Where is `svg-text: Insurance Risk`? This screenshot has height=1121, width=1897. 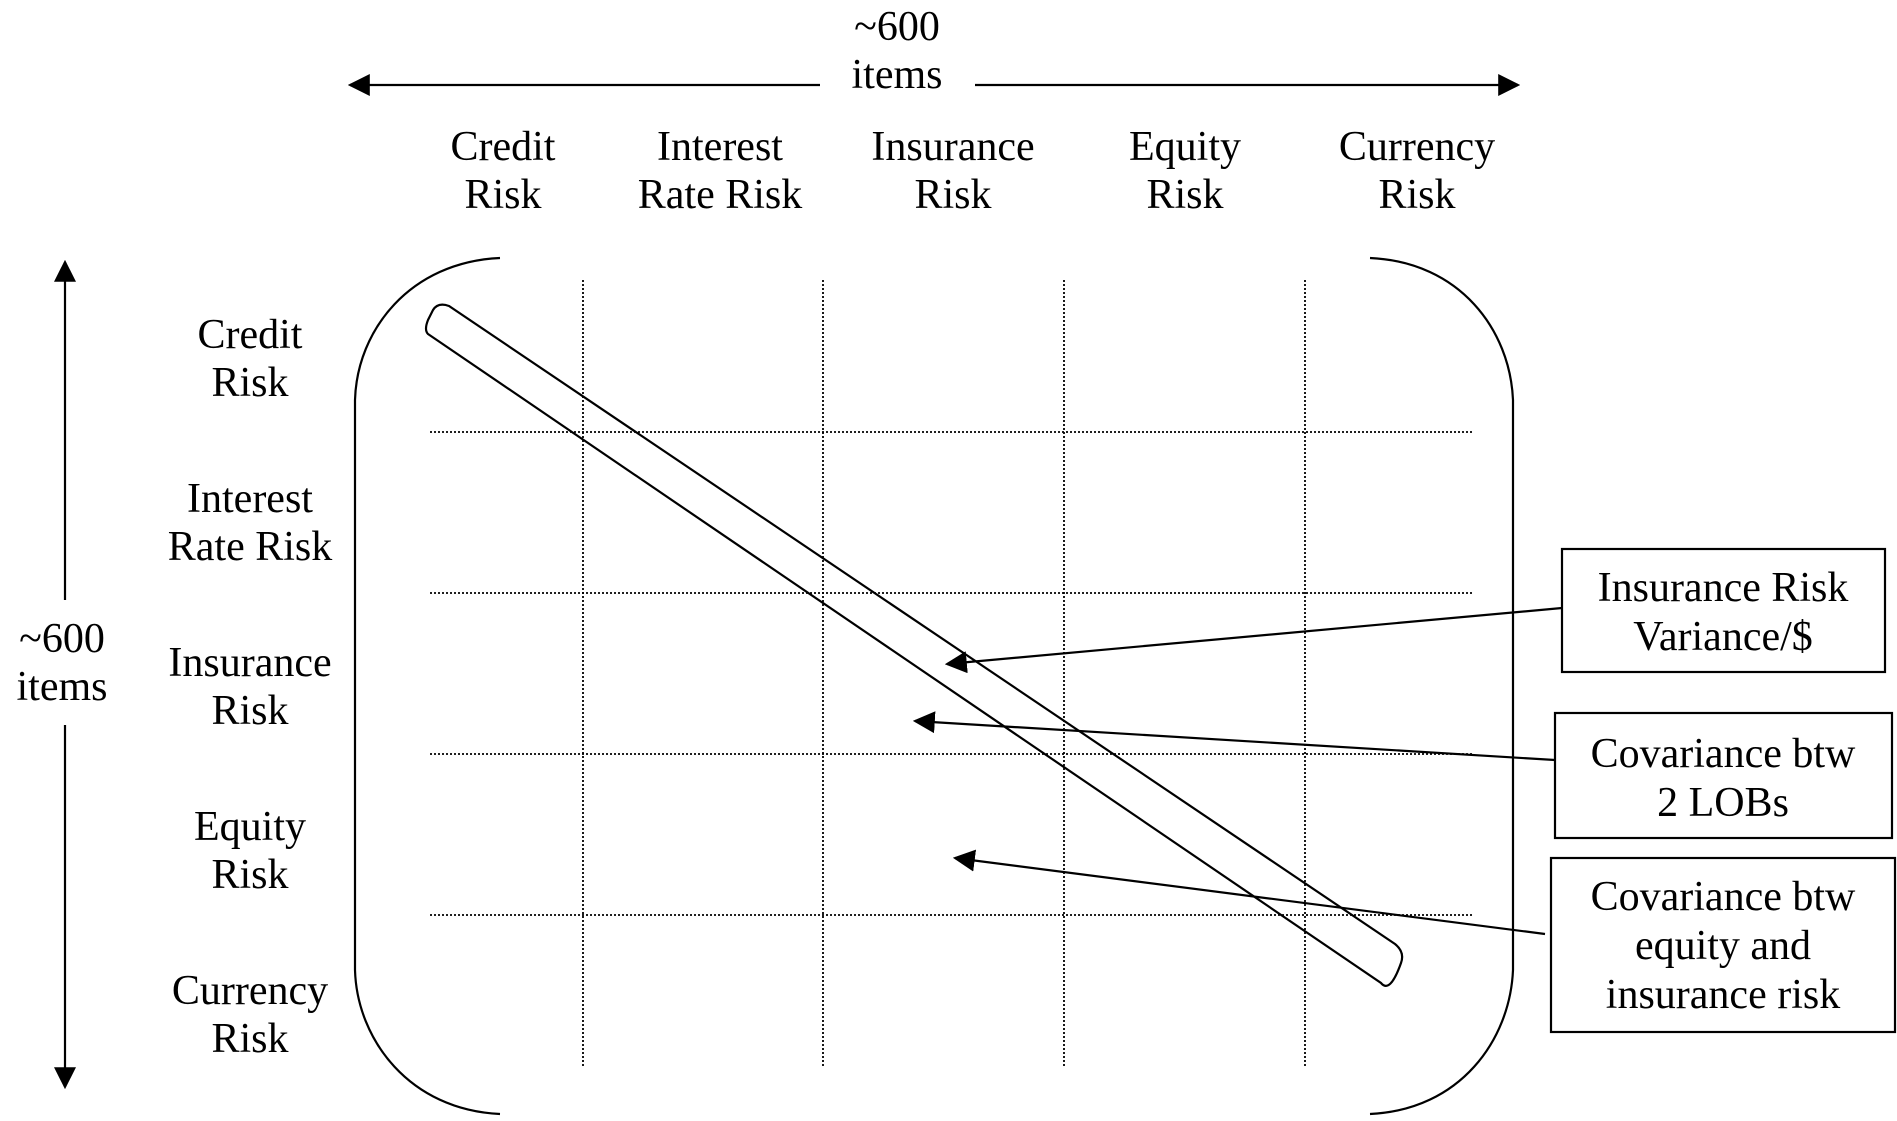 svg-text: Insurance Risk is located at coordinates (1723, 588).